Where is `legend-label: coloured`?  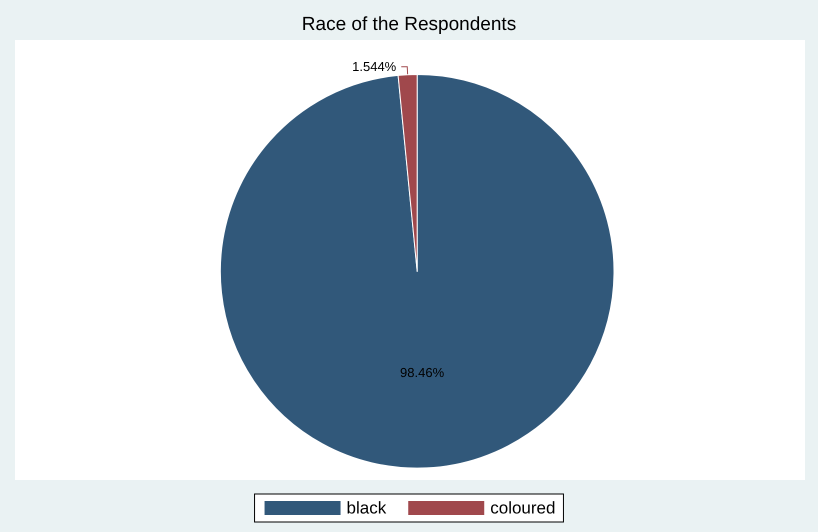
legend-label: coloured is located at coordinates (523, 508).